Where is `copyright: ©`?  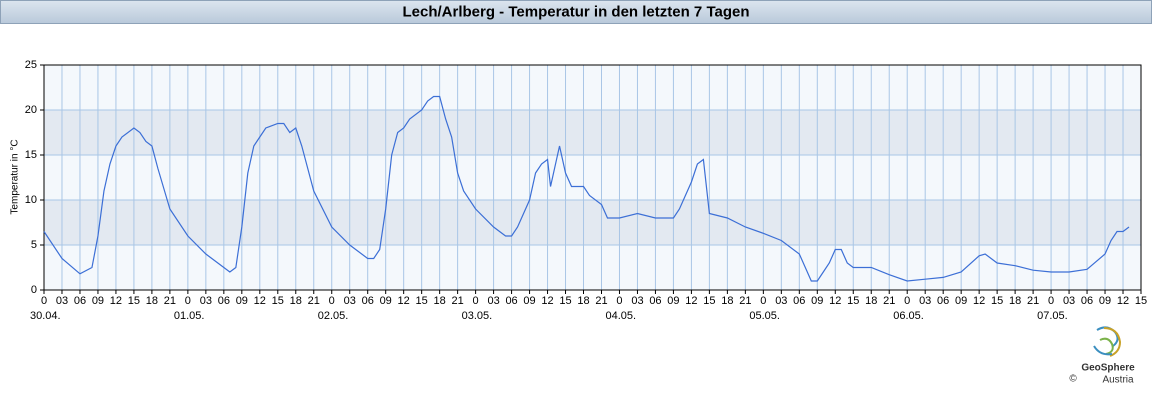 copyright: © is located at coordinates (1073, 379).